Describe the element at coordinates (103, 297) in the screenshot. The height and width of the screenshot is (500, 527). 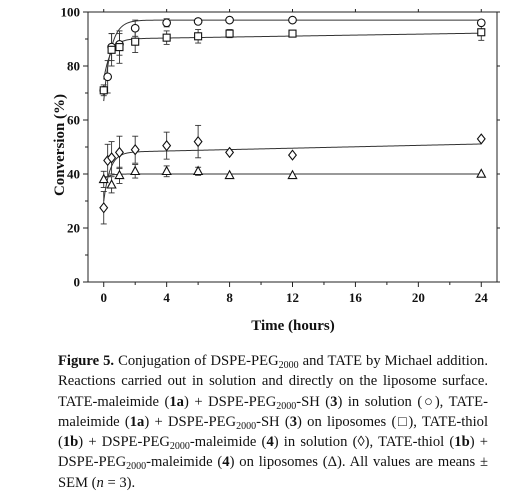
I see `x-tick-label: 0` at that location.